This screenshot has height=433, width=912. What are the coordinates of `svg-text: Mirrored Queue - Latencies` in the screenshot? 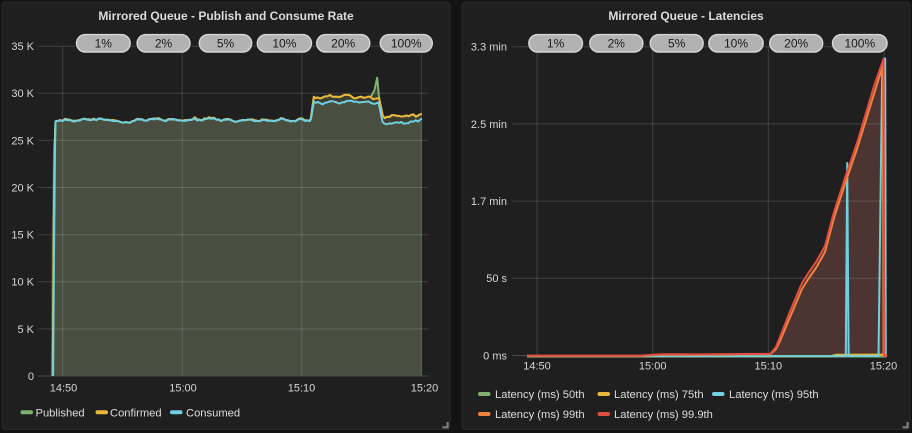 It's located at (686, 16).